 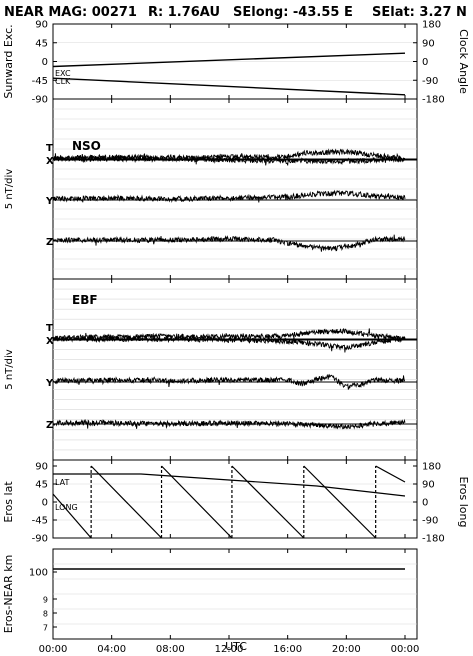 What do you see at coordinates (425, 503) in the screenshot?
I see `eros-right-tick-label: 0` at bounding box center [425, 503].